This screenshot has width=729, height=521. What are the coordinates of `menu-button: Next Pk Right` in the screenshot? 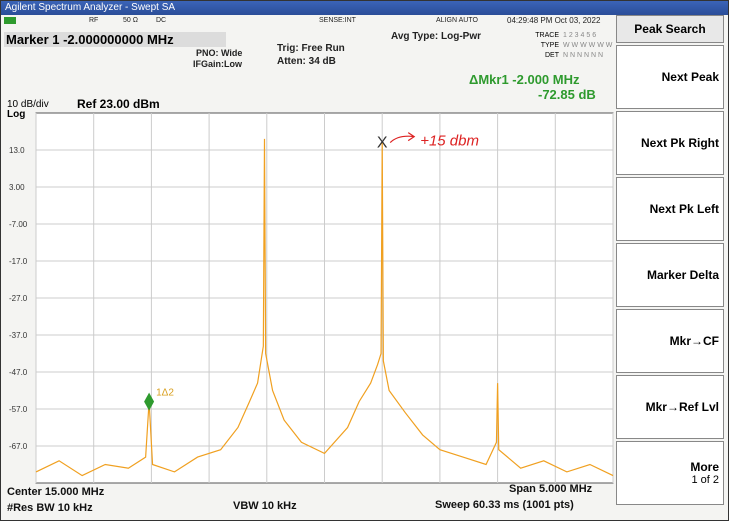 It's located at (670, 143).